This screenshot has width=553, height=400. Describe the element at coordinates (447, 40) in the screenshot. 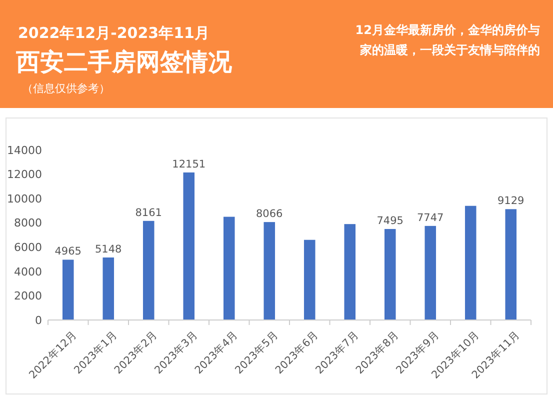

I see `text: 12月金华最新房价，金华的房价与家的温暖，一段关于友情与陪伴的` at that location.